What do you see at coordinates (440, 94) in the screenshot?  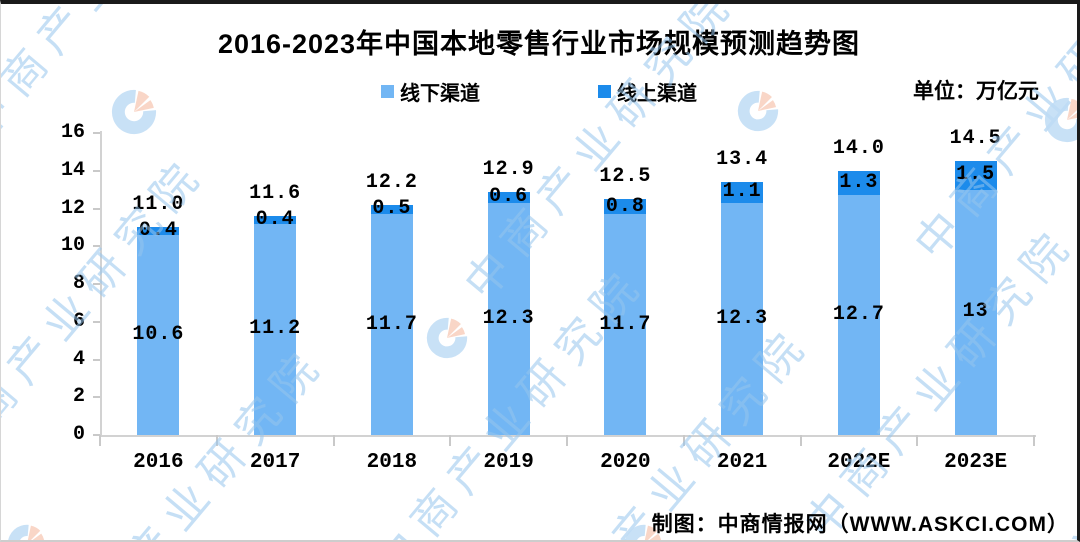 I see `legend-label: 线下渠道` at bounding box center [440, 94].